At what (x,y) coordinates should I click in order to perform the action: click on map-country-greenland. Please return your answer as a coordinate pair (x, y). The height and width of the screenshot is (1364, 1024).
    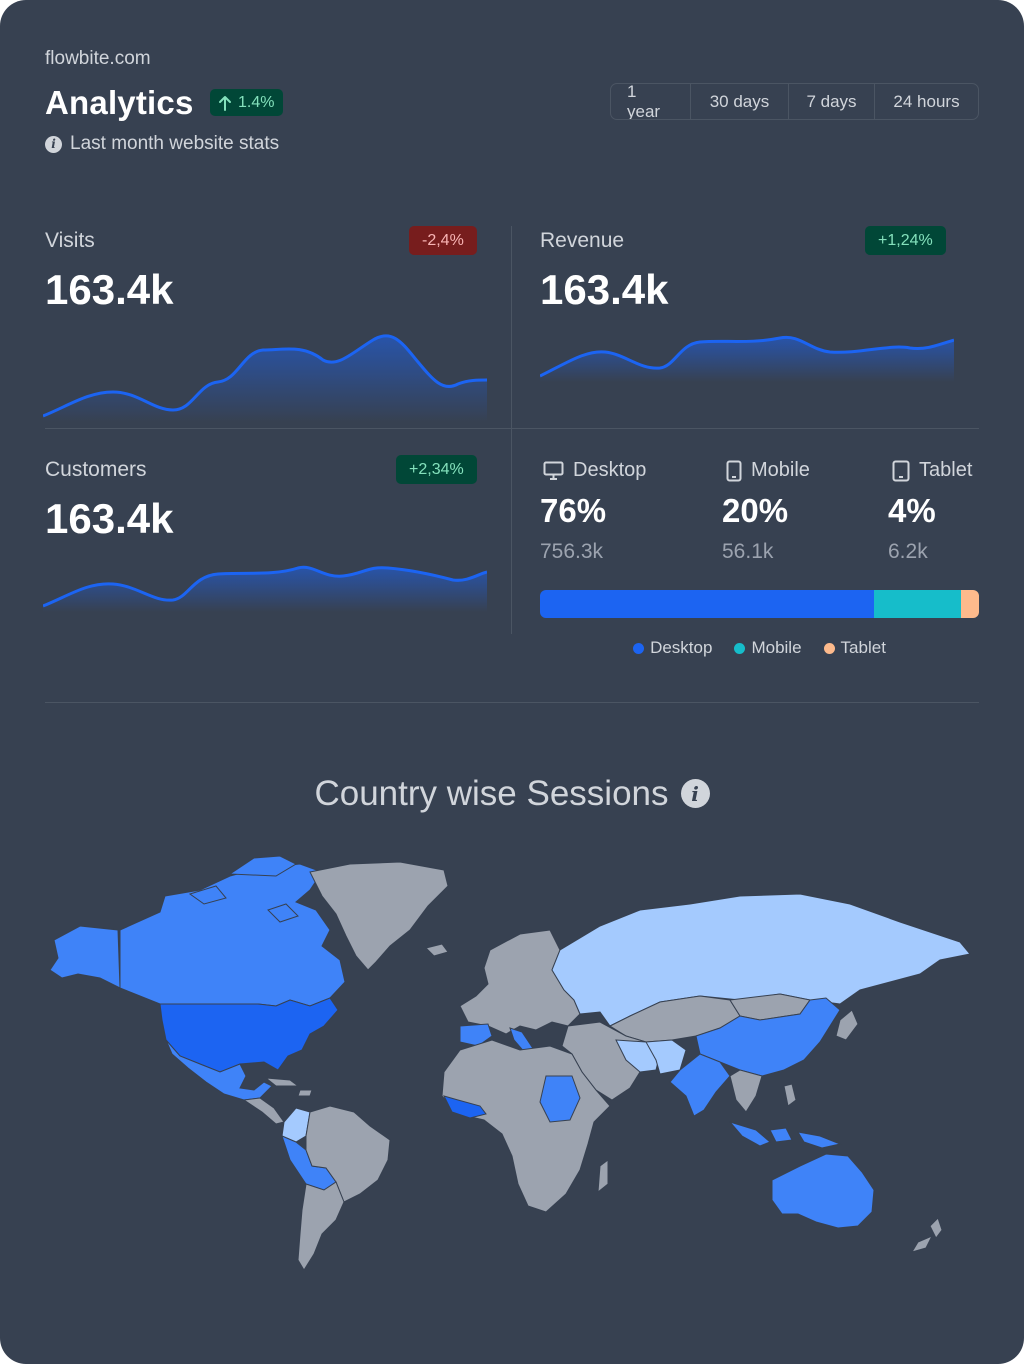
    Looking at the image, I should click on (379, 916).